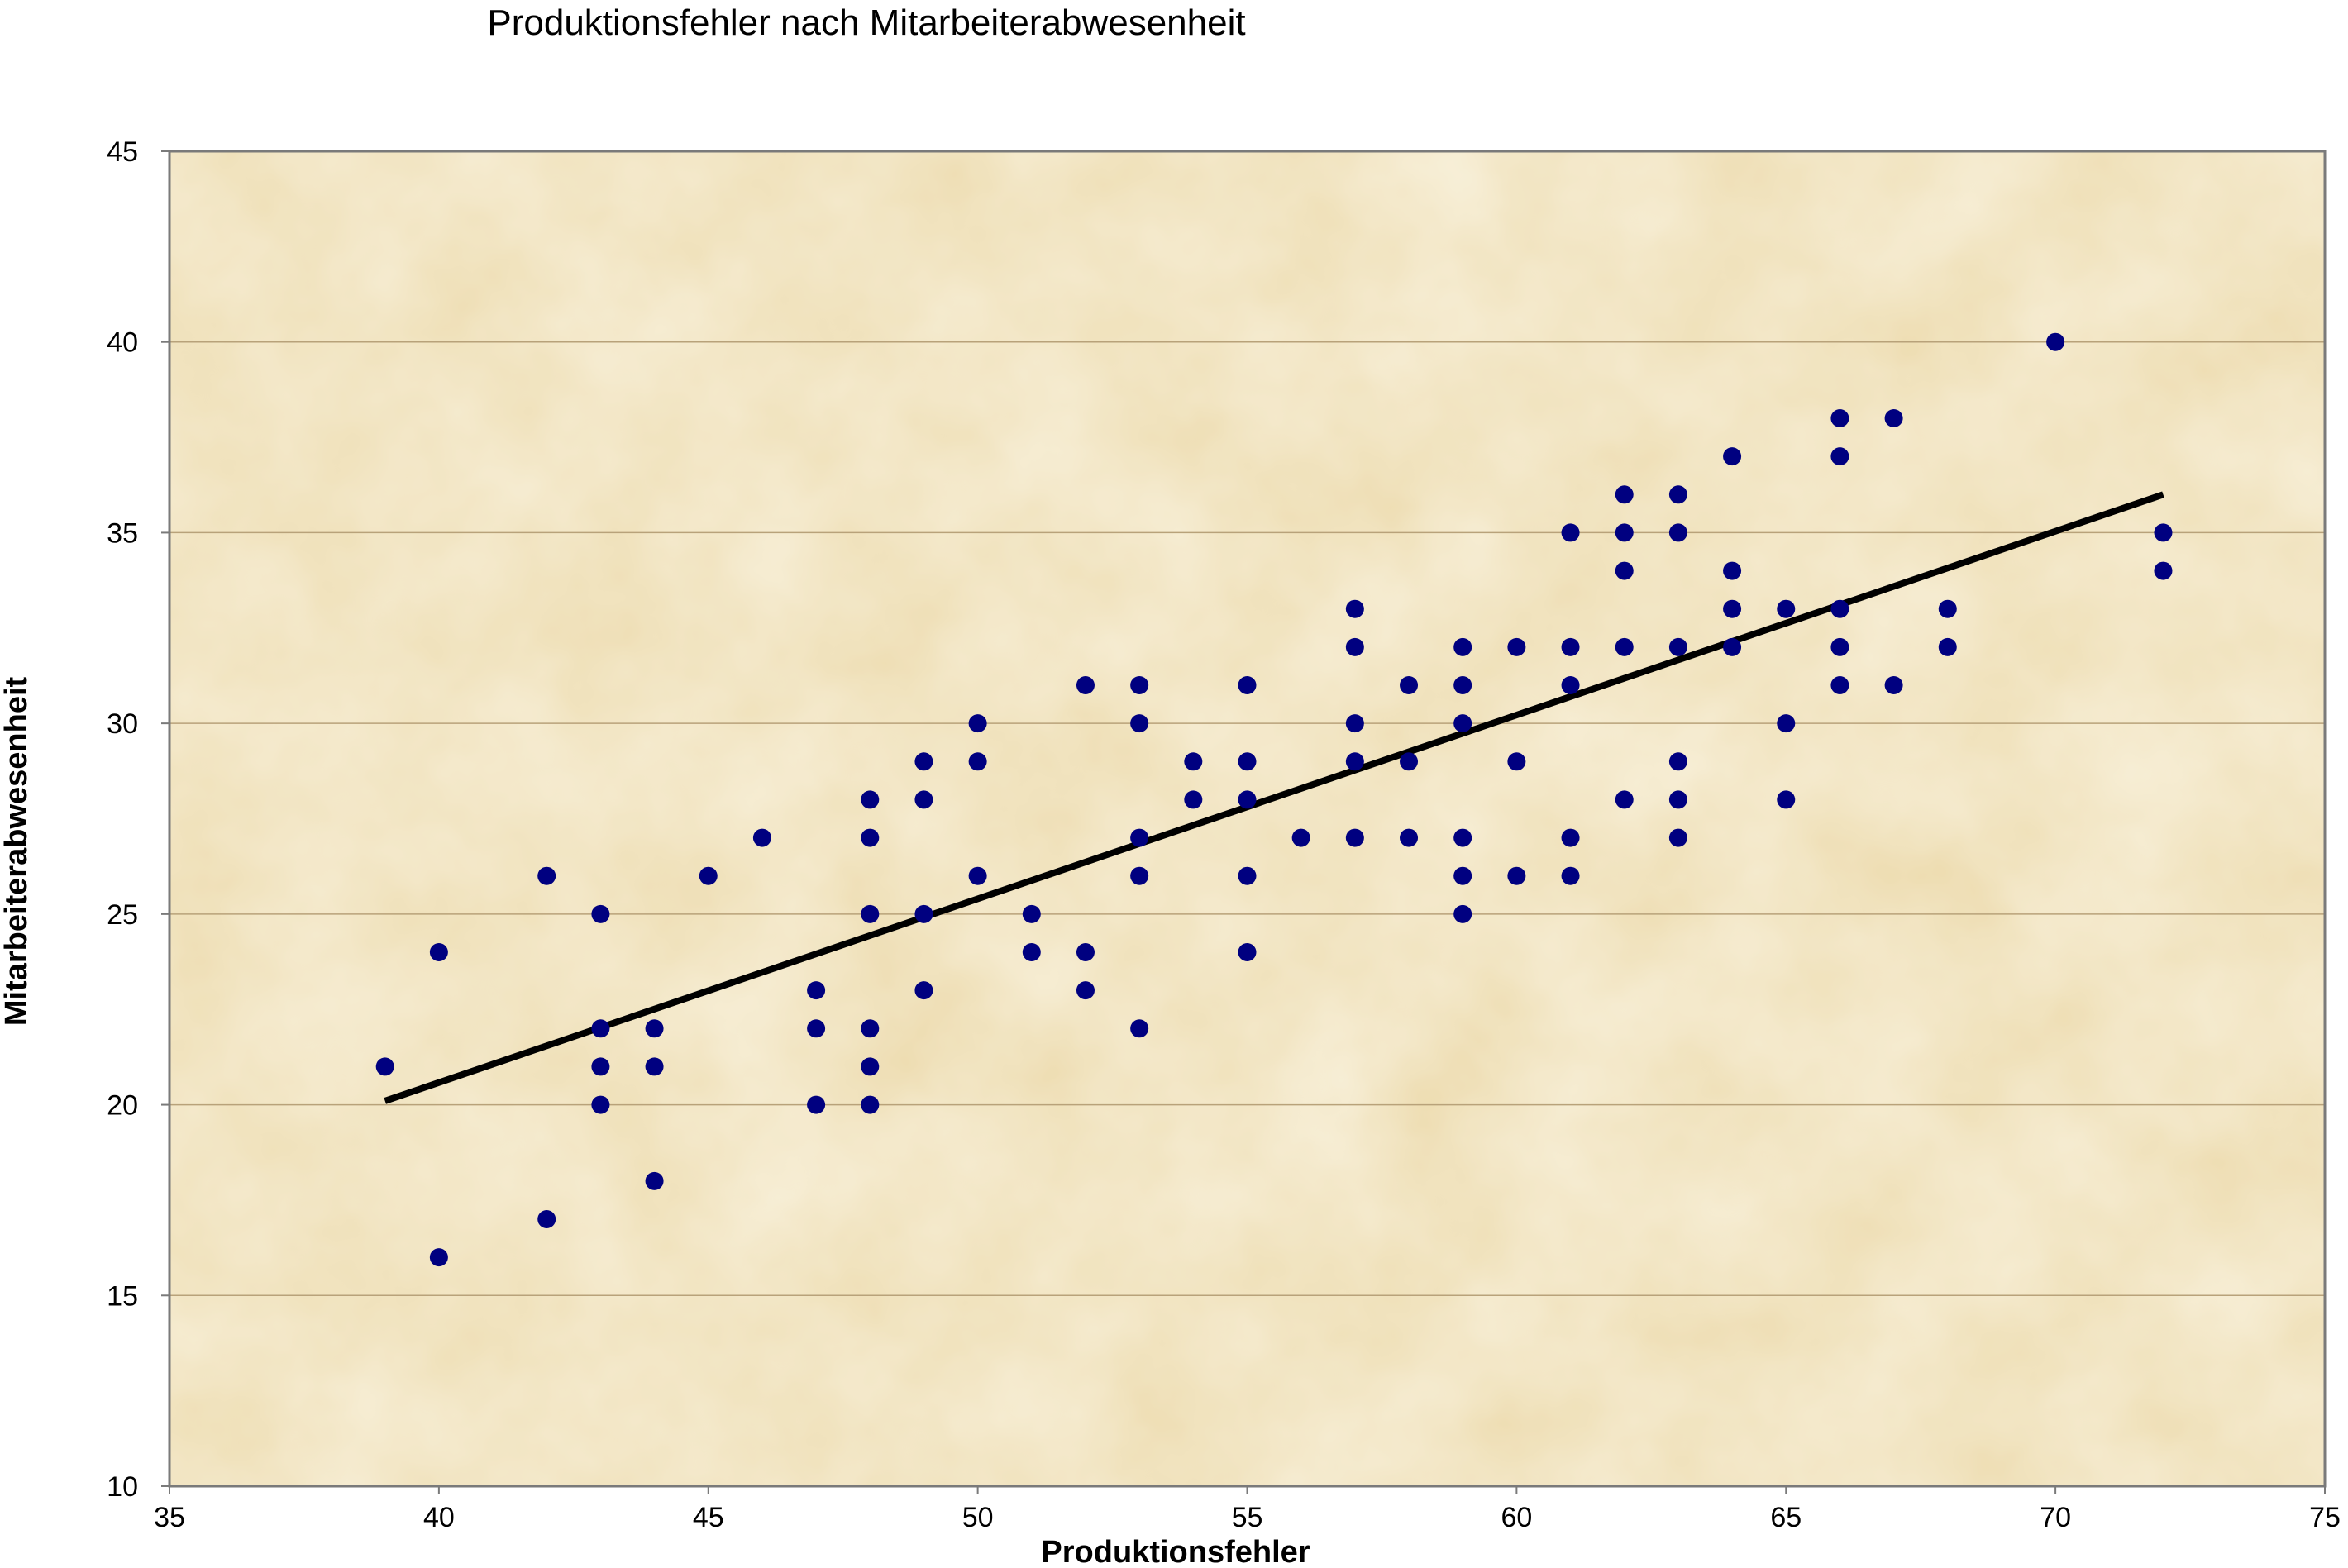 This screenshot has width=2348, height=1568. What do you see at coordinates (169, 1517) in the screenshot?
I see `x-tick-label: 35` at bounding box center [169, 1517].